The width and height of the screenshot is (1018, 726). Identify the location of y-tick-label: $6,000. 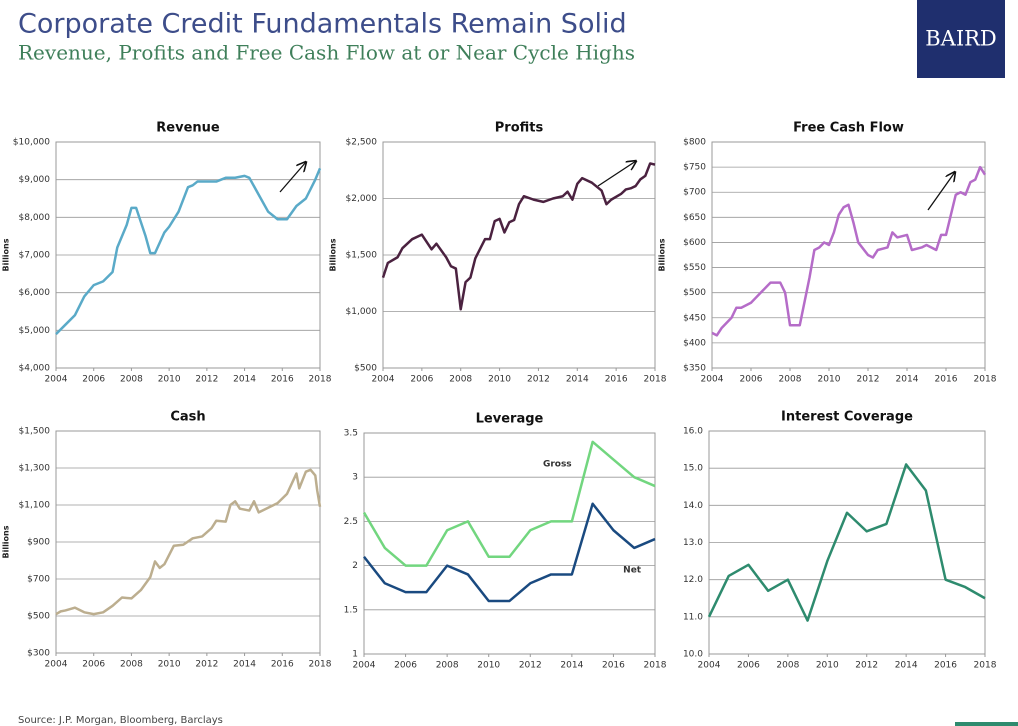
(35, 293).